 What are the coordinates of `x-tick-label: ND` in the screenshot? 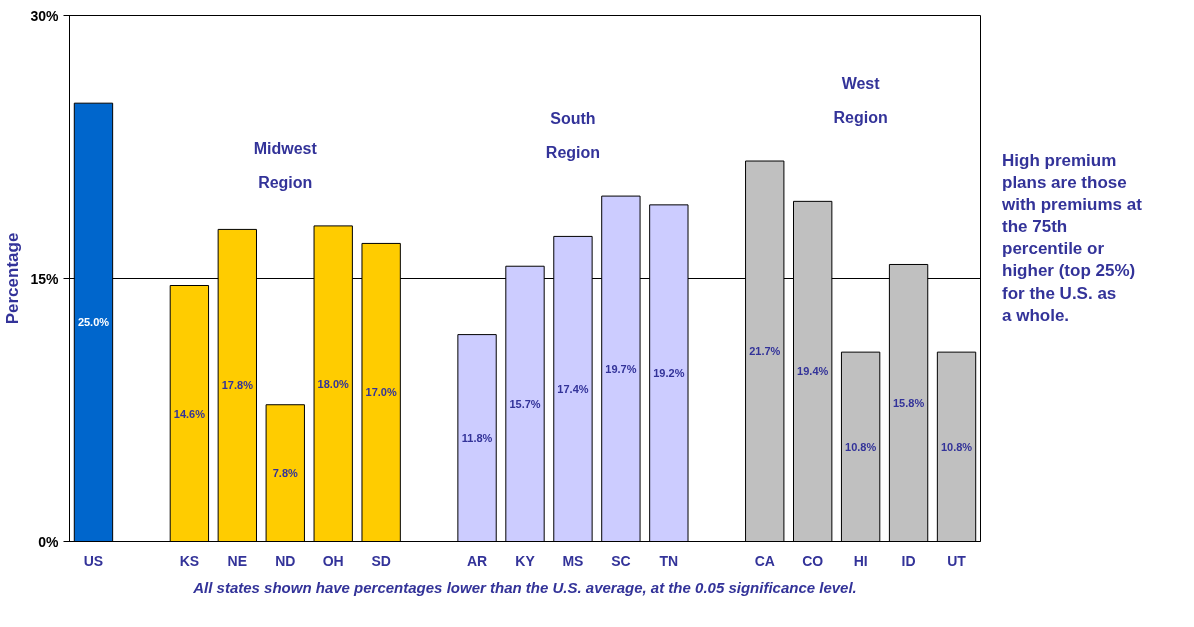 It's located at (285, 560).